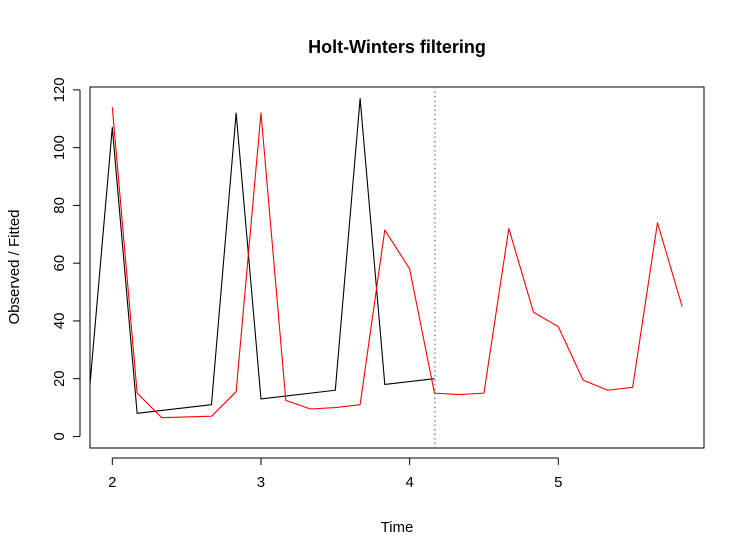 This screenshot has width=749, height=559. What do you see at coordinates (112, 482) in the screenshot?
I see `x-tick-label: 2` at bounding box center [112, 482].